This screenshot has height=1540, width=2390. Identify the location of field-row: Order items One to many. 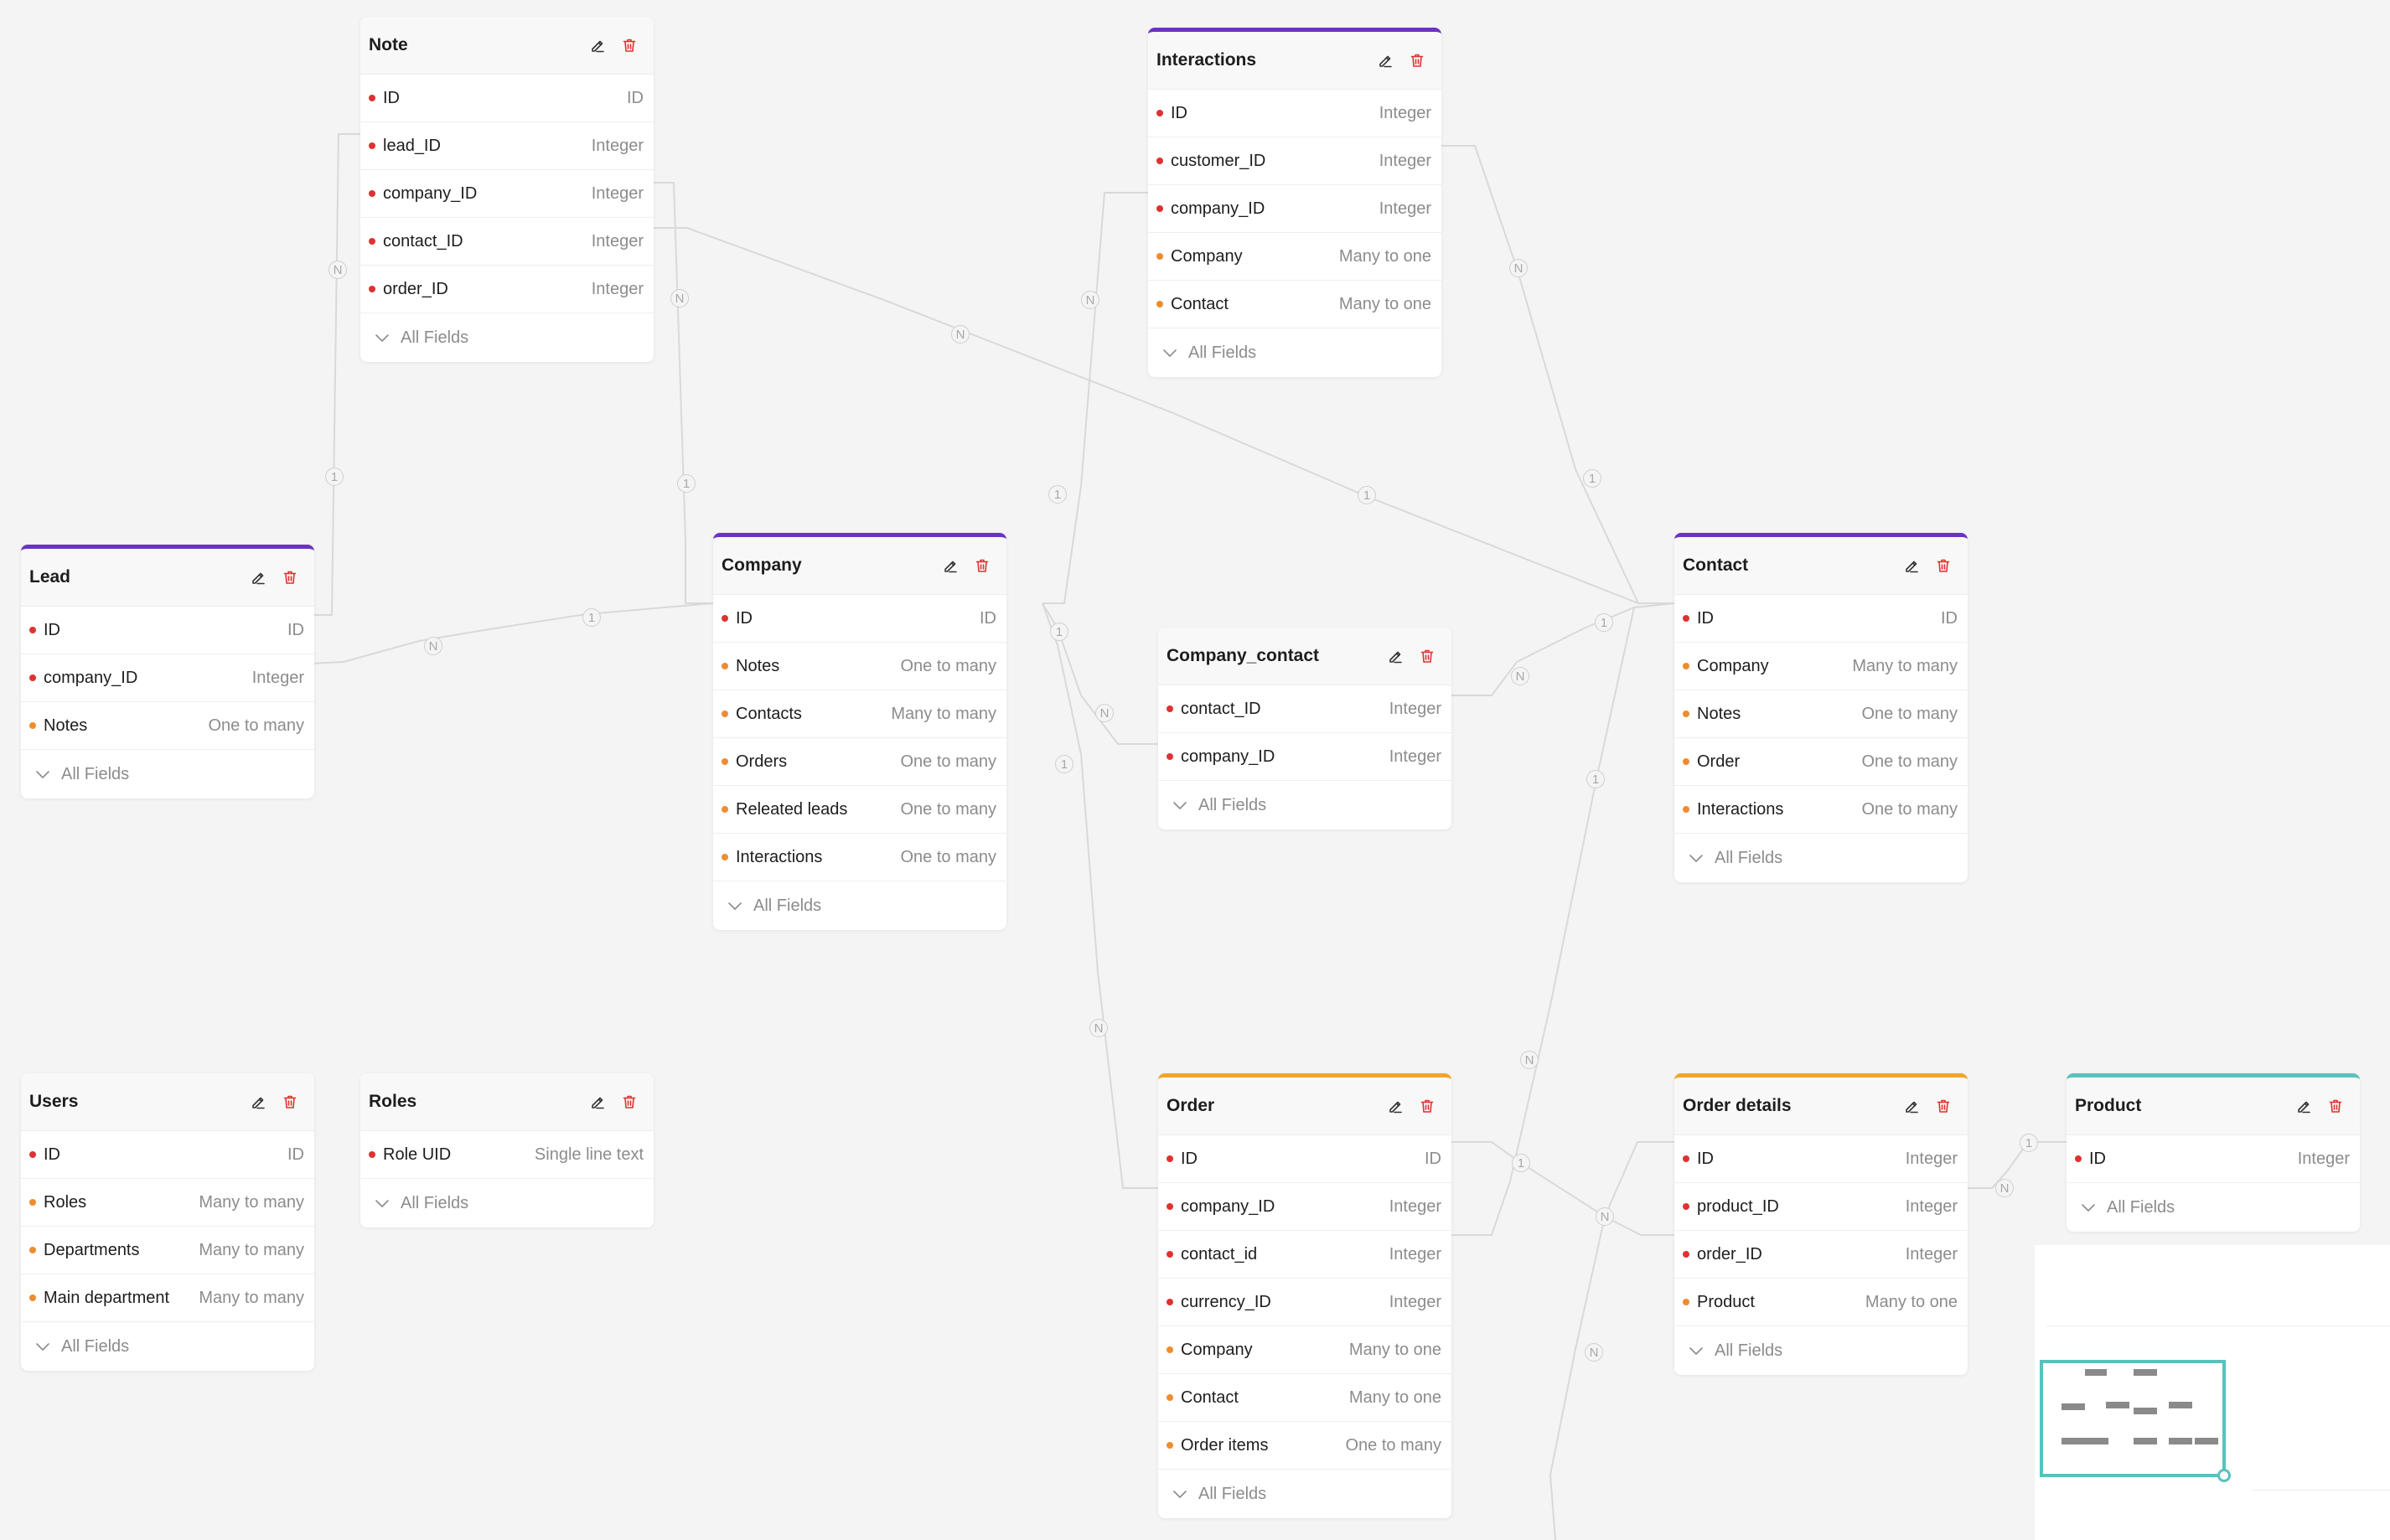
(1305, 1446).